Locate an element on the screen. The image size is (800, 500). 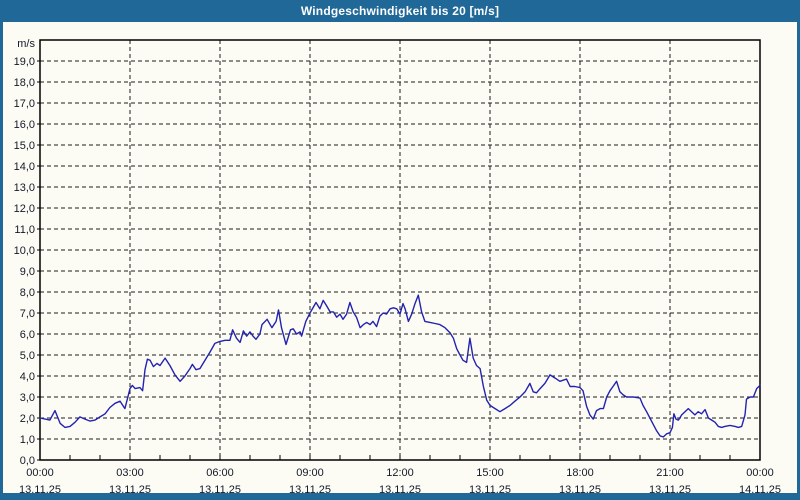
x-tick-time-label: 21:00 is located at coordinates (670, 473).